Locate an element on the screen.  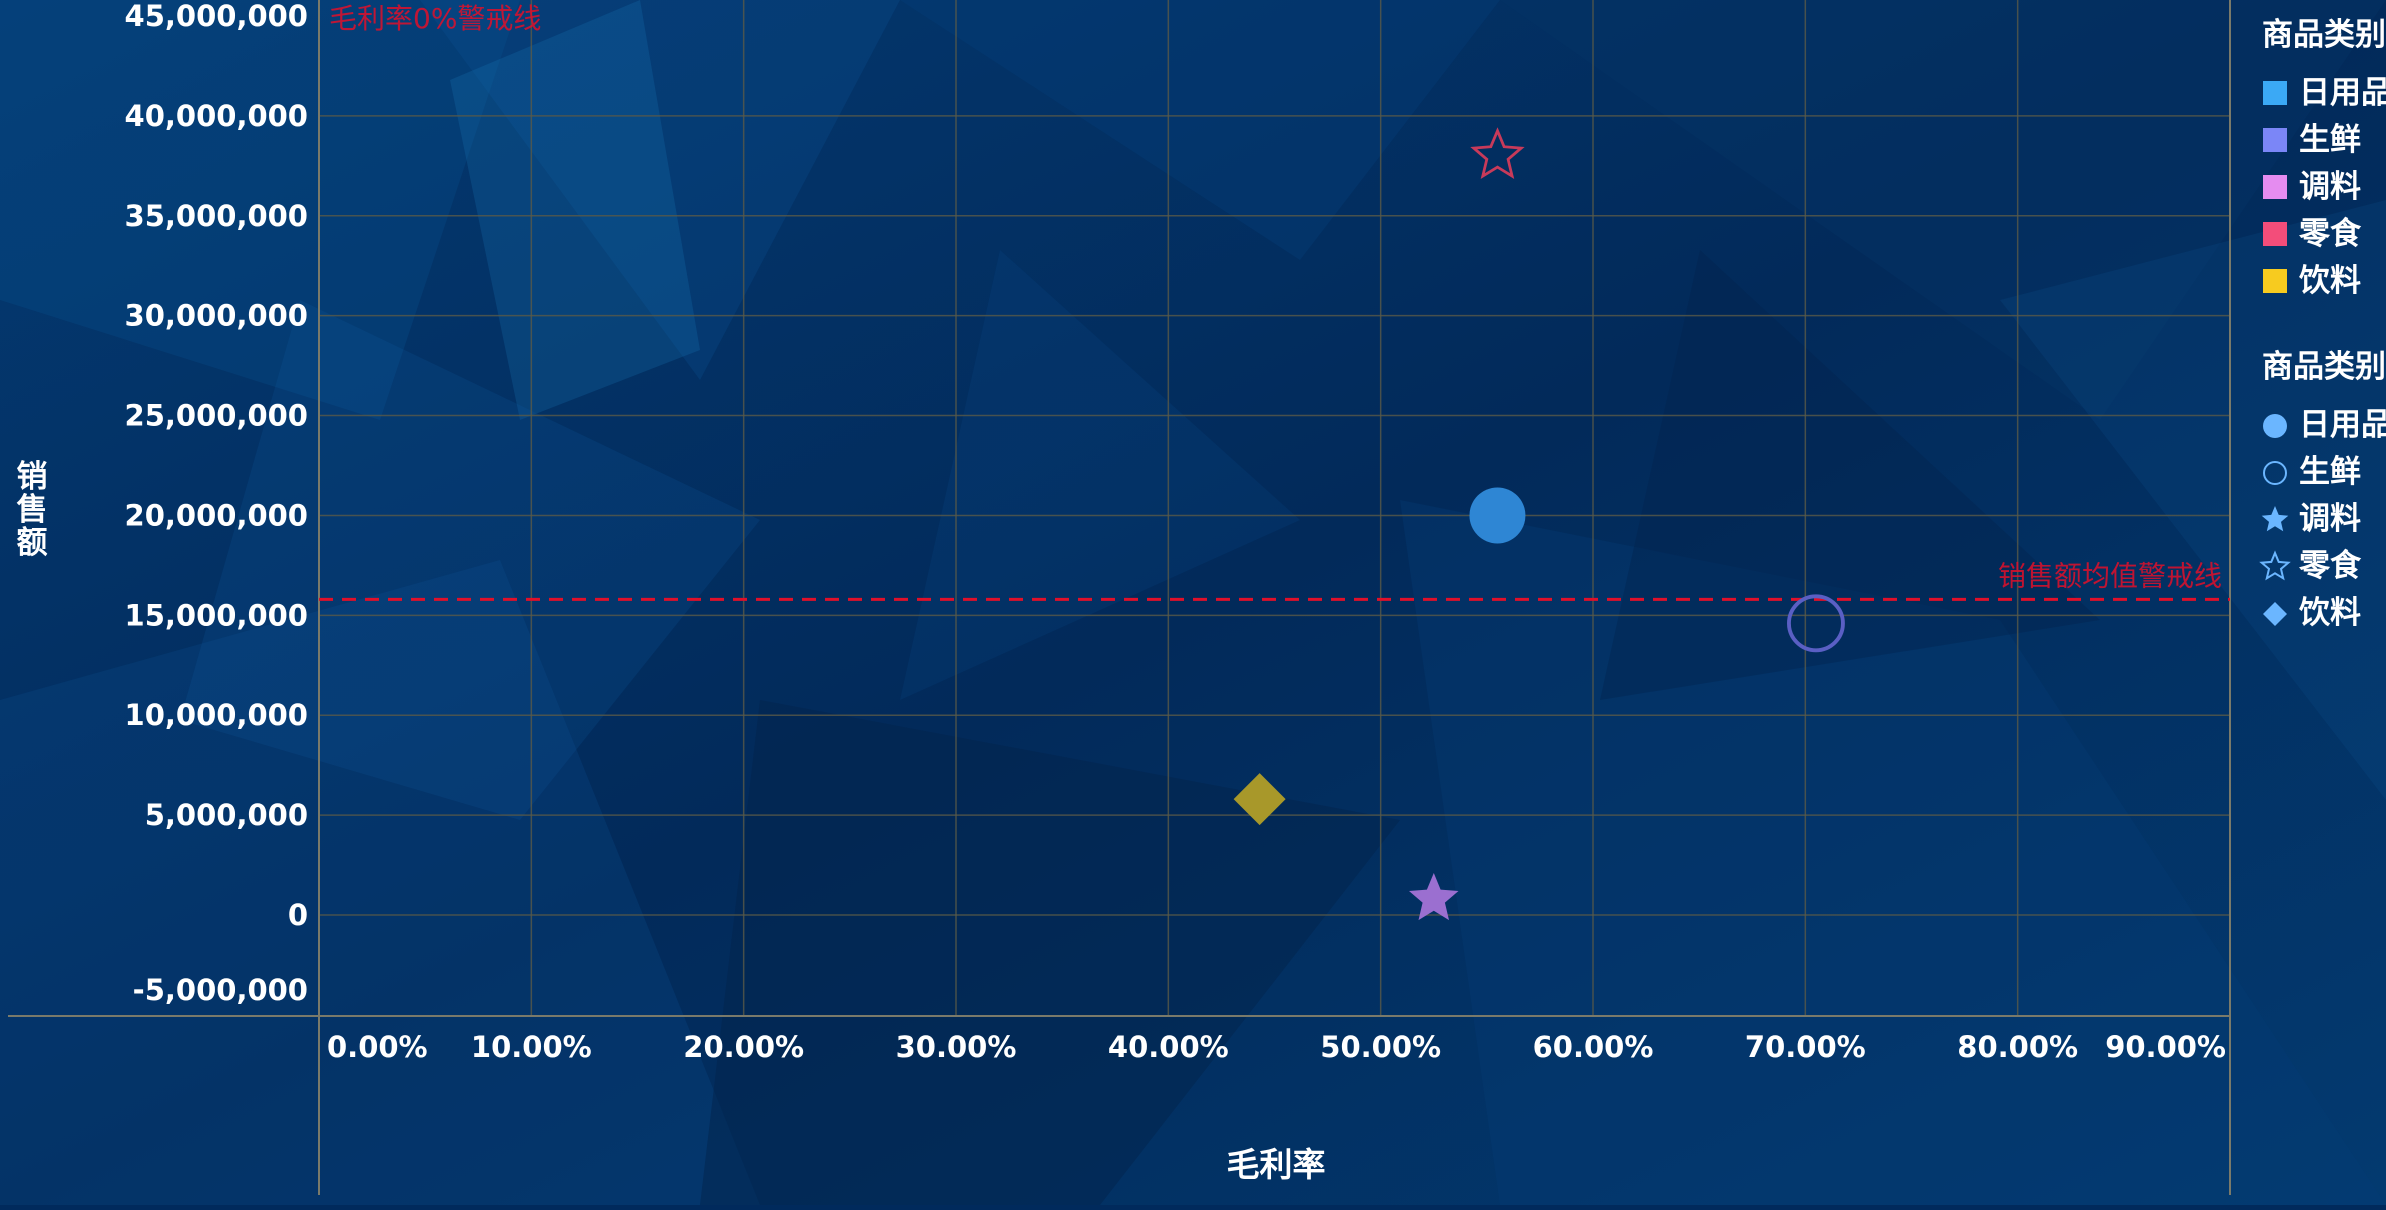
shape-legend-label: 调料 is located at coordinates (2330, 519).